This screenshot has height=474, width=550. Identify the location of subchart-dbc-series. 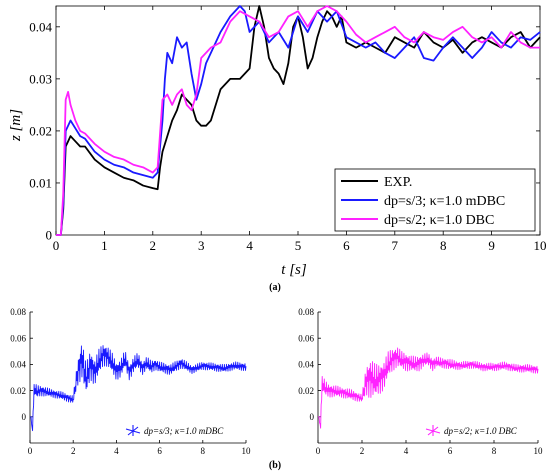
(428, 388).